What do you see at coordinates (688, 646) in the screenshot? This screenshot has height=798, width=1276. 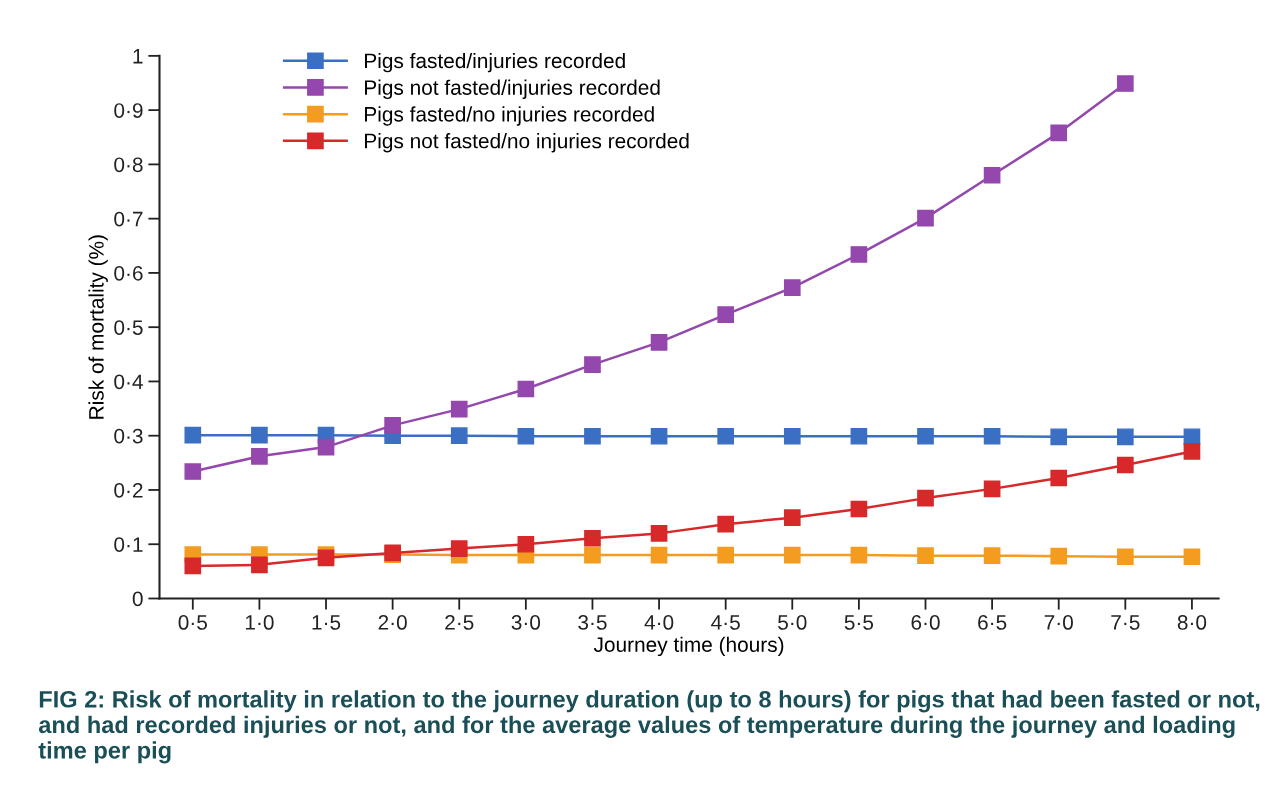 I see `x-axis-title: Journey time (hours)` at bounding box center [688, 646].